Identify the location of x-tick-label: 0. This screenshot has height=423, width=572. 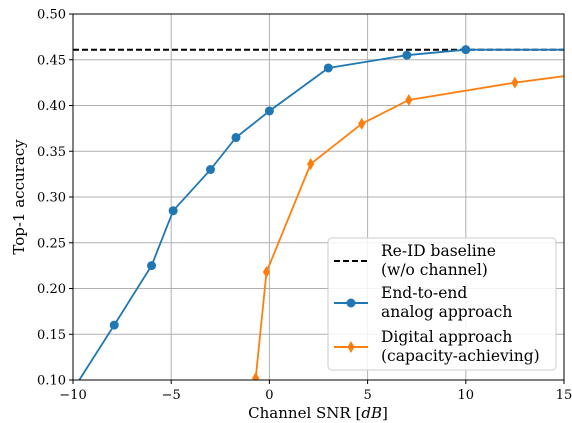
(269, 395).